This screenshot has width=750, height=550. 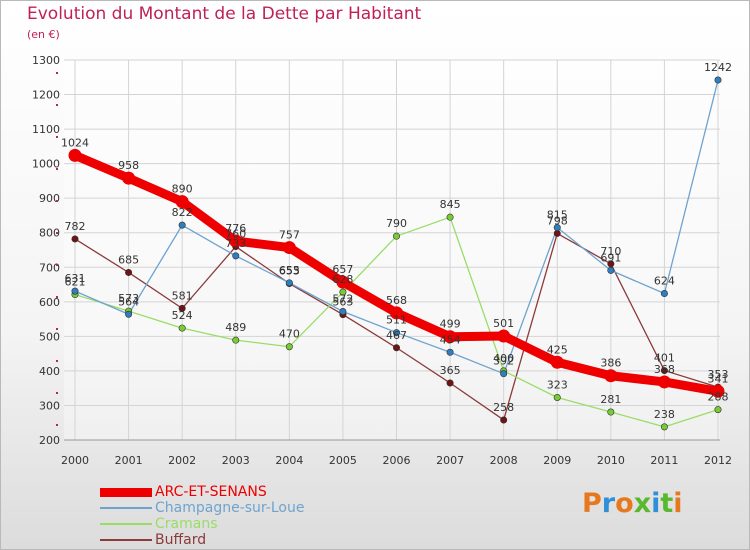 What do you see at coordinates (235, 243) in the screenshot?
I see `data-label: 733` at bounding box center [235, 243].